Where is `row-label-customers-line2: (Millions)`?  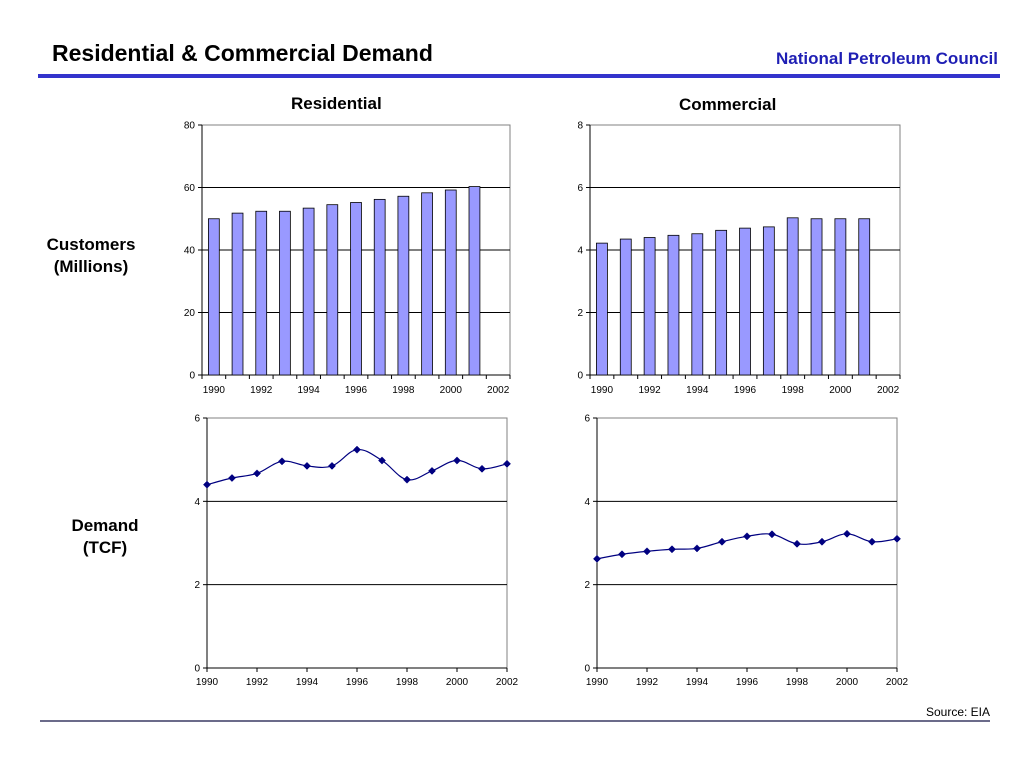 row-label-customers-line2: (Millions) is located at coordinates (91, 266).